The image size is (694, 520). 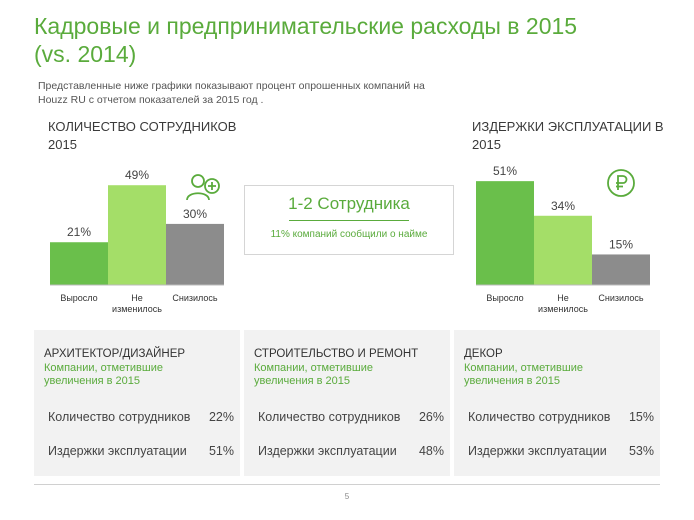 I want to click on row-value: 15%, so click(x=641, y=417).